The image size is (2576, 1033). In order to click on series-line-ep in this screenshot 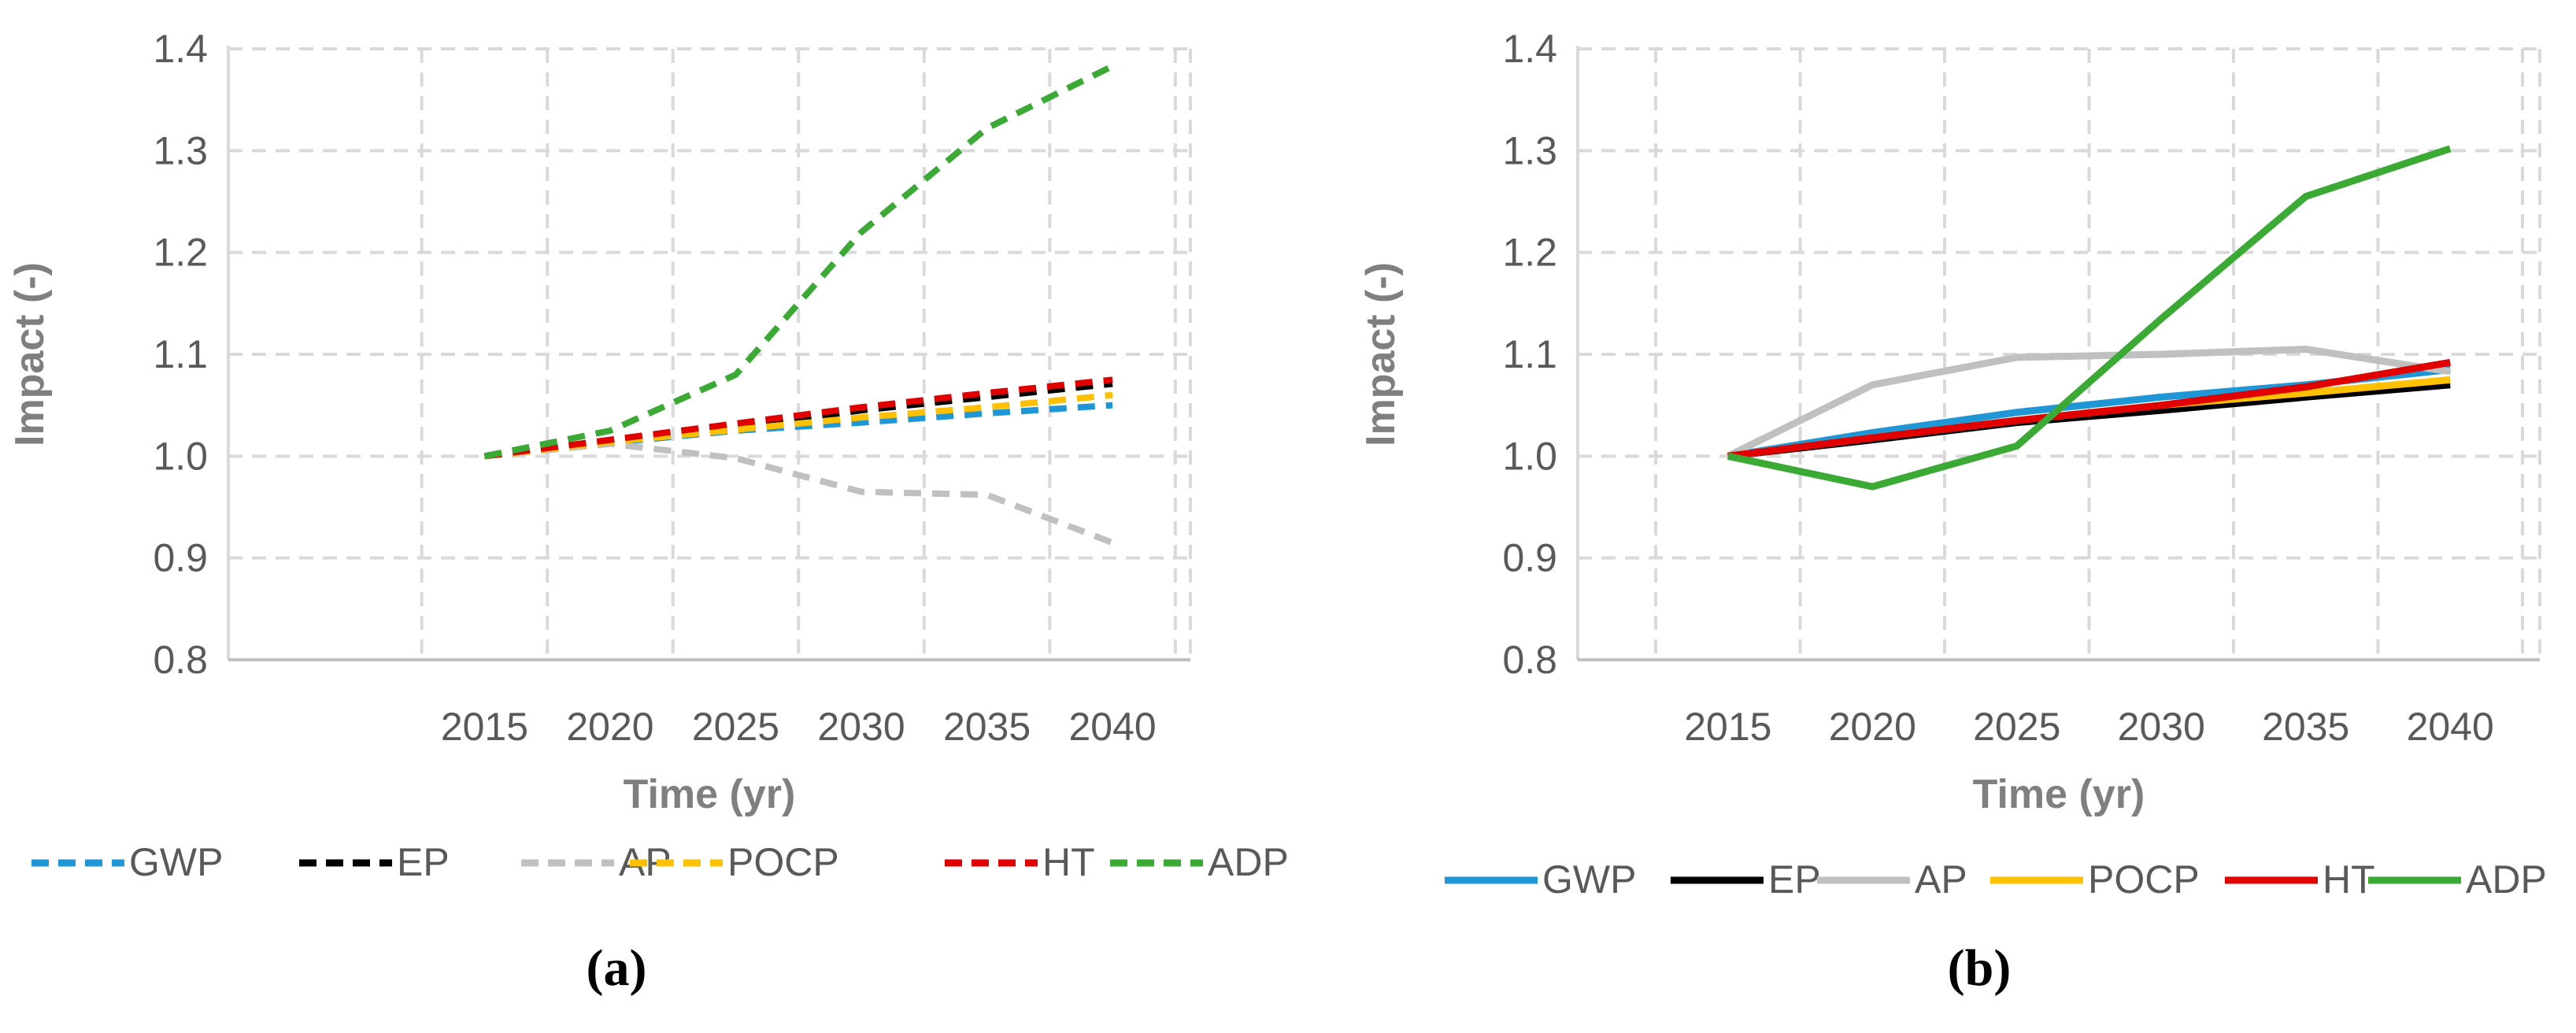, I will do `click(798, 420)`.